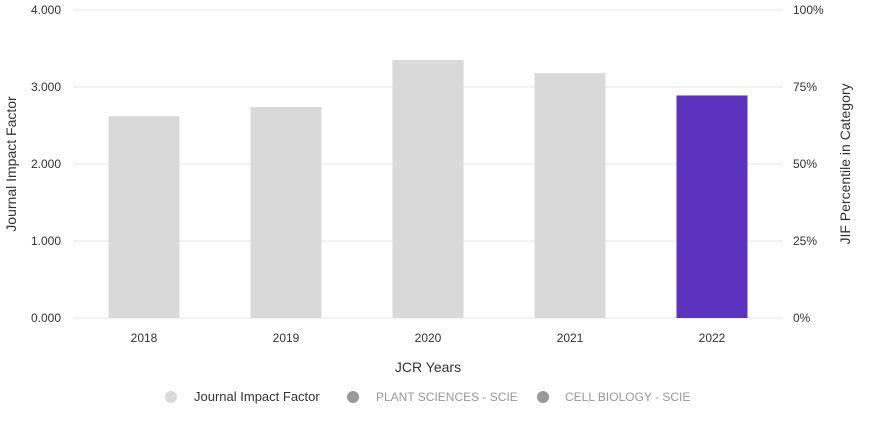  I want to click on x-tick-label: 2022, so click(712, 338).